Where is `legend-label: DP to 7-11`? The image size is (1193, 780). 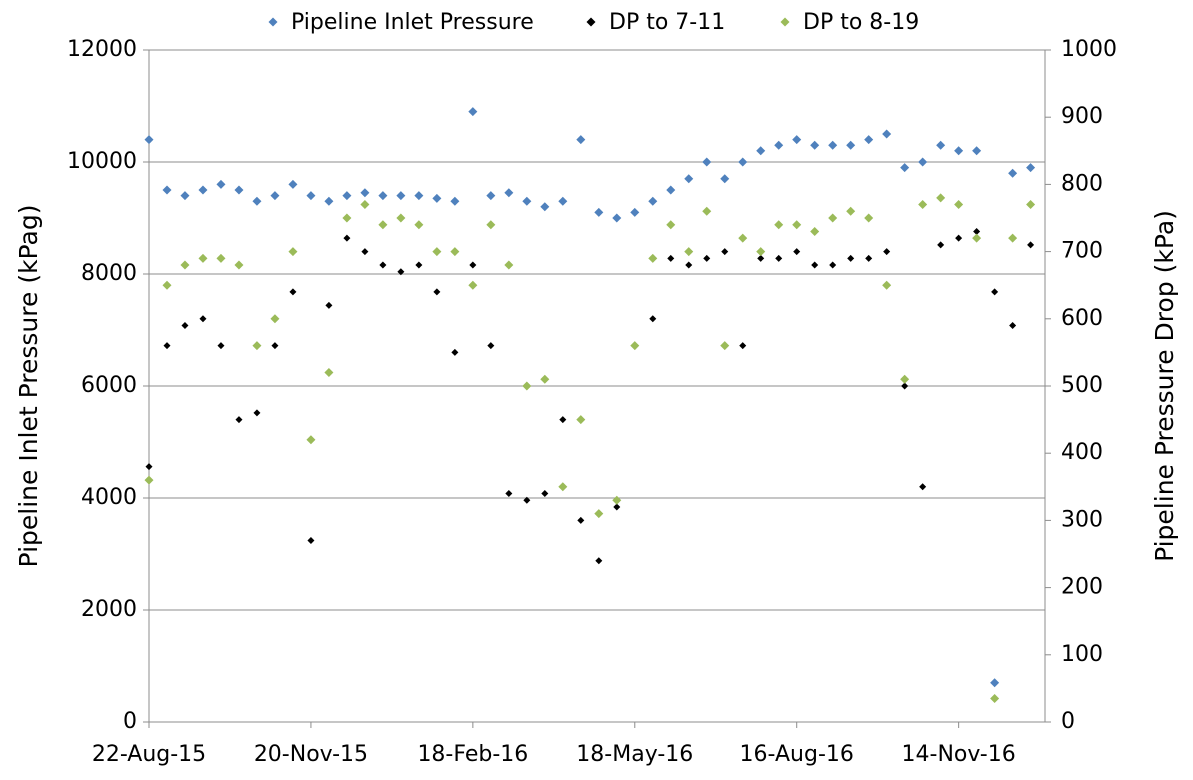 legend-label: DP to 7-11 is located at coordinates (667, 22).